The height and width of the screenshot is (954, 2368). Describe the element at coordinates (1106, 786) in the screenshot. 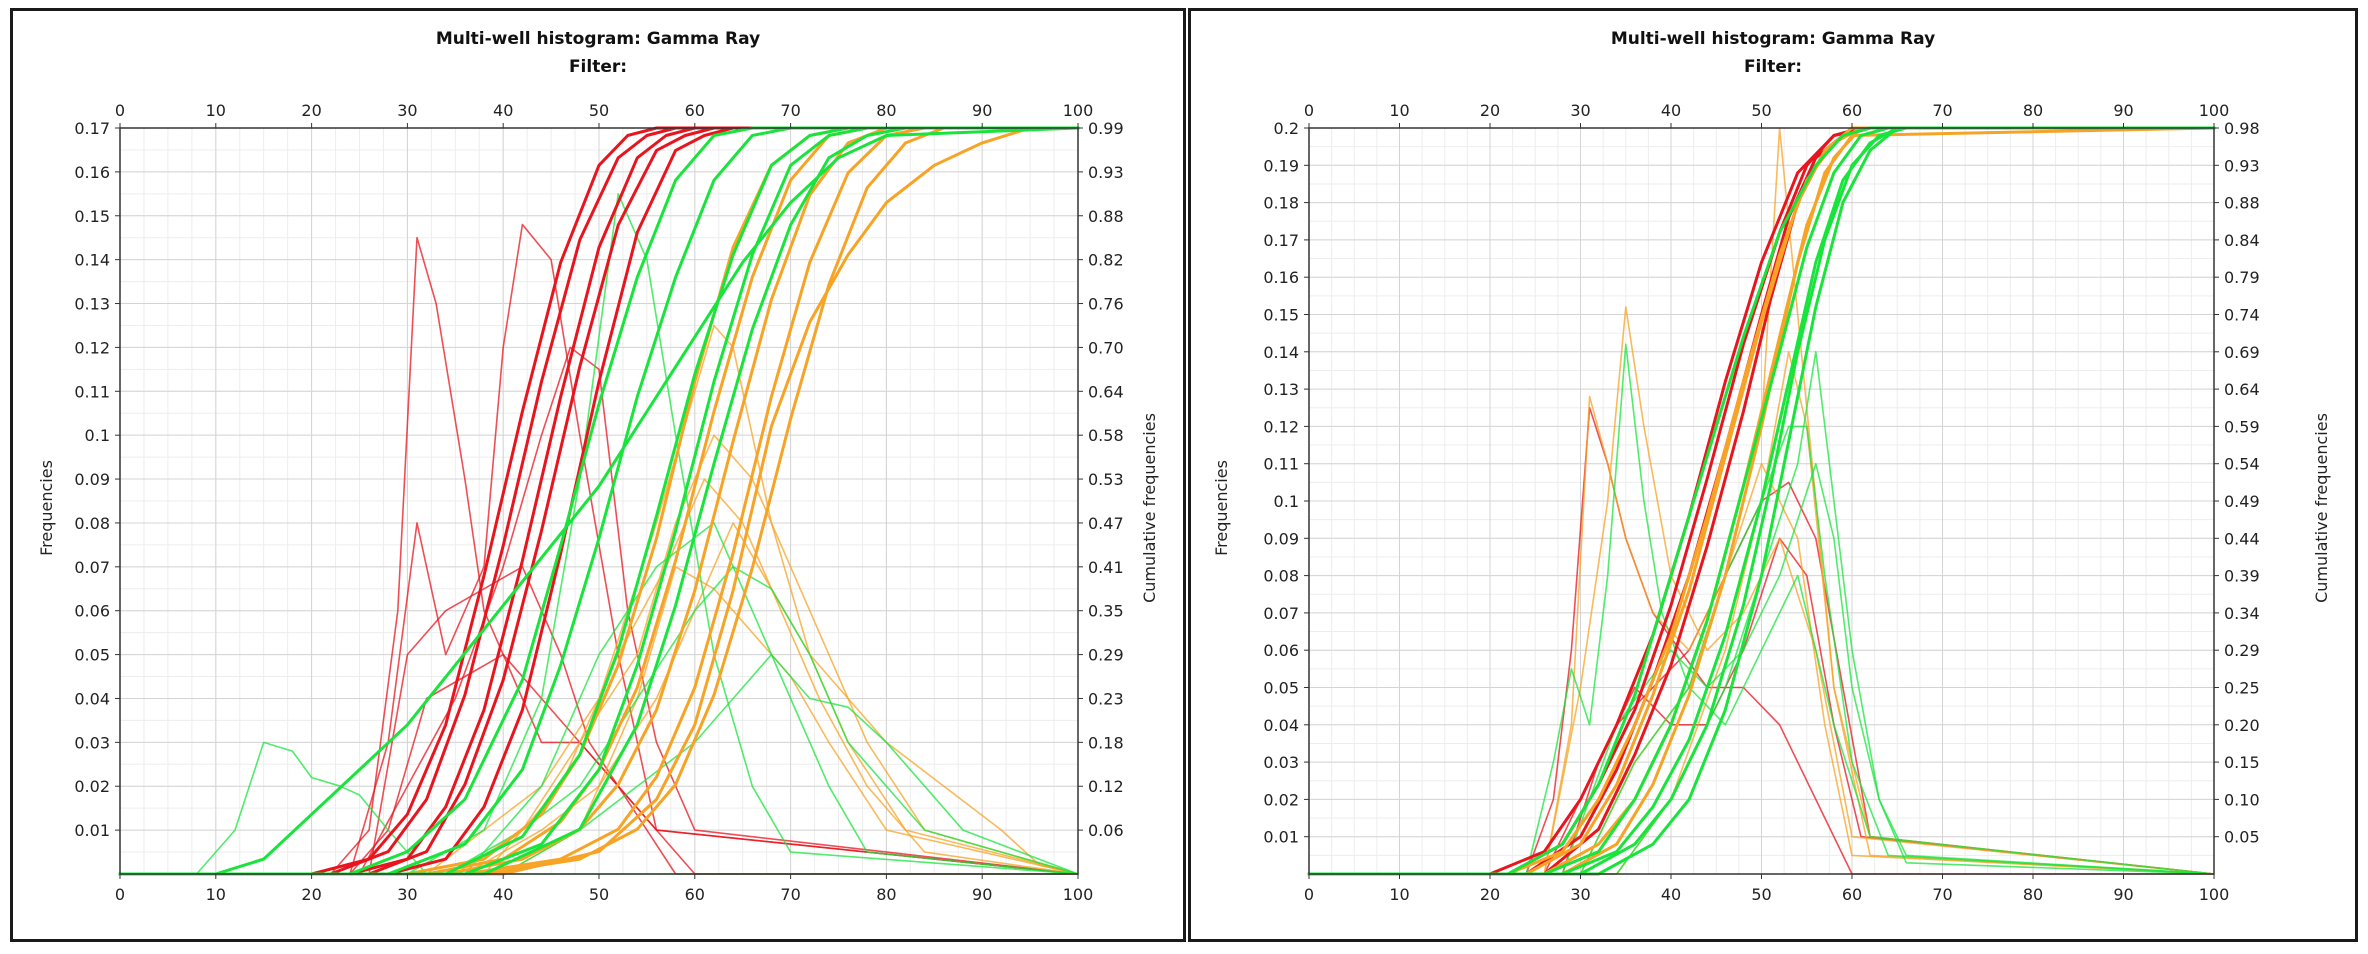

I see `y2-tick-label: 0.12` at that location.